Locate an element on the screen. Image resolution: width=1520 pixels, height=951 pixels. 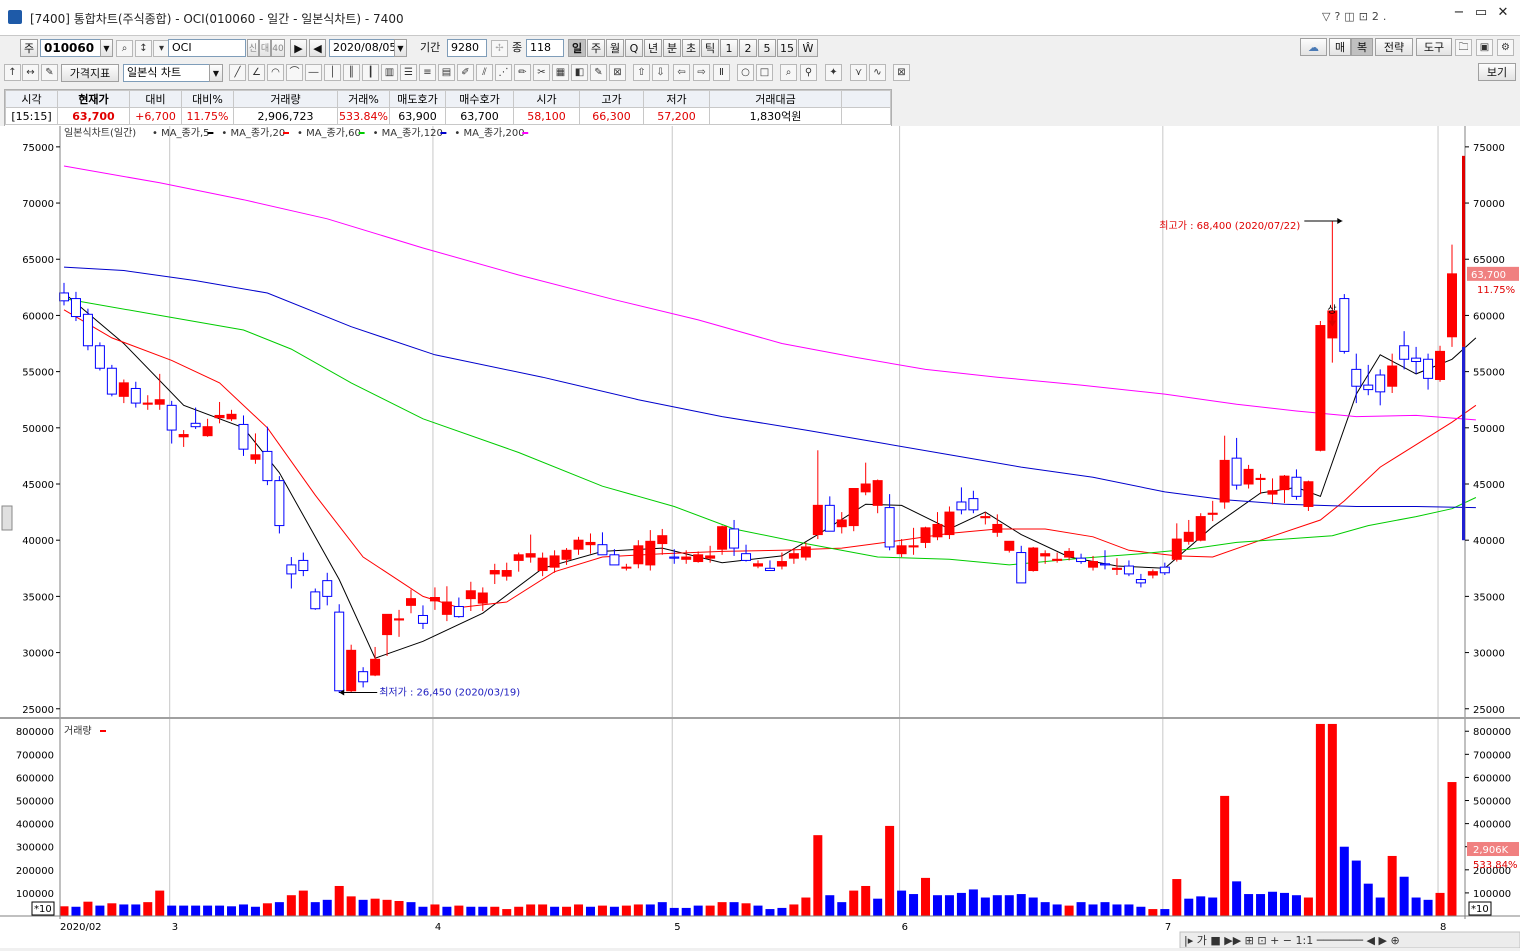
search-icon: ⌕ is located at coordinates (124, 48).